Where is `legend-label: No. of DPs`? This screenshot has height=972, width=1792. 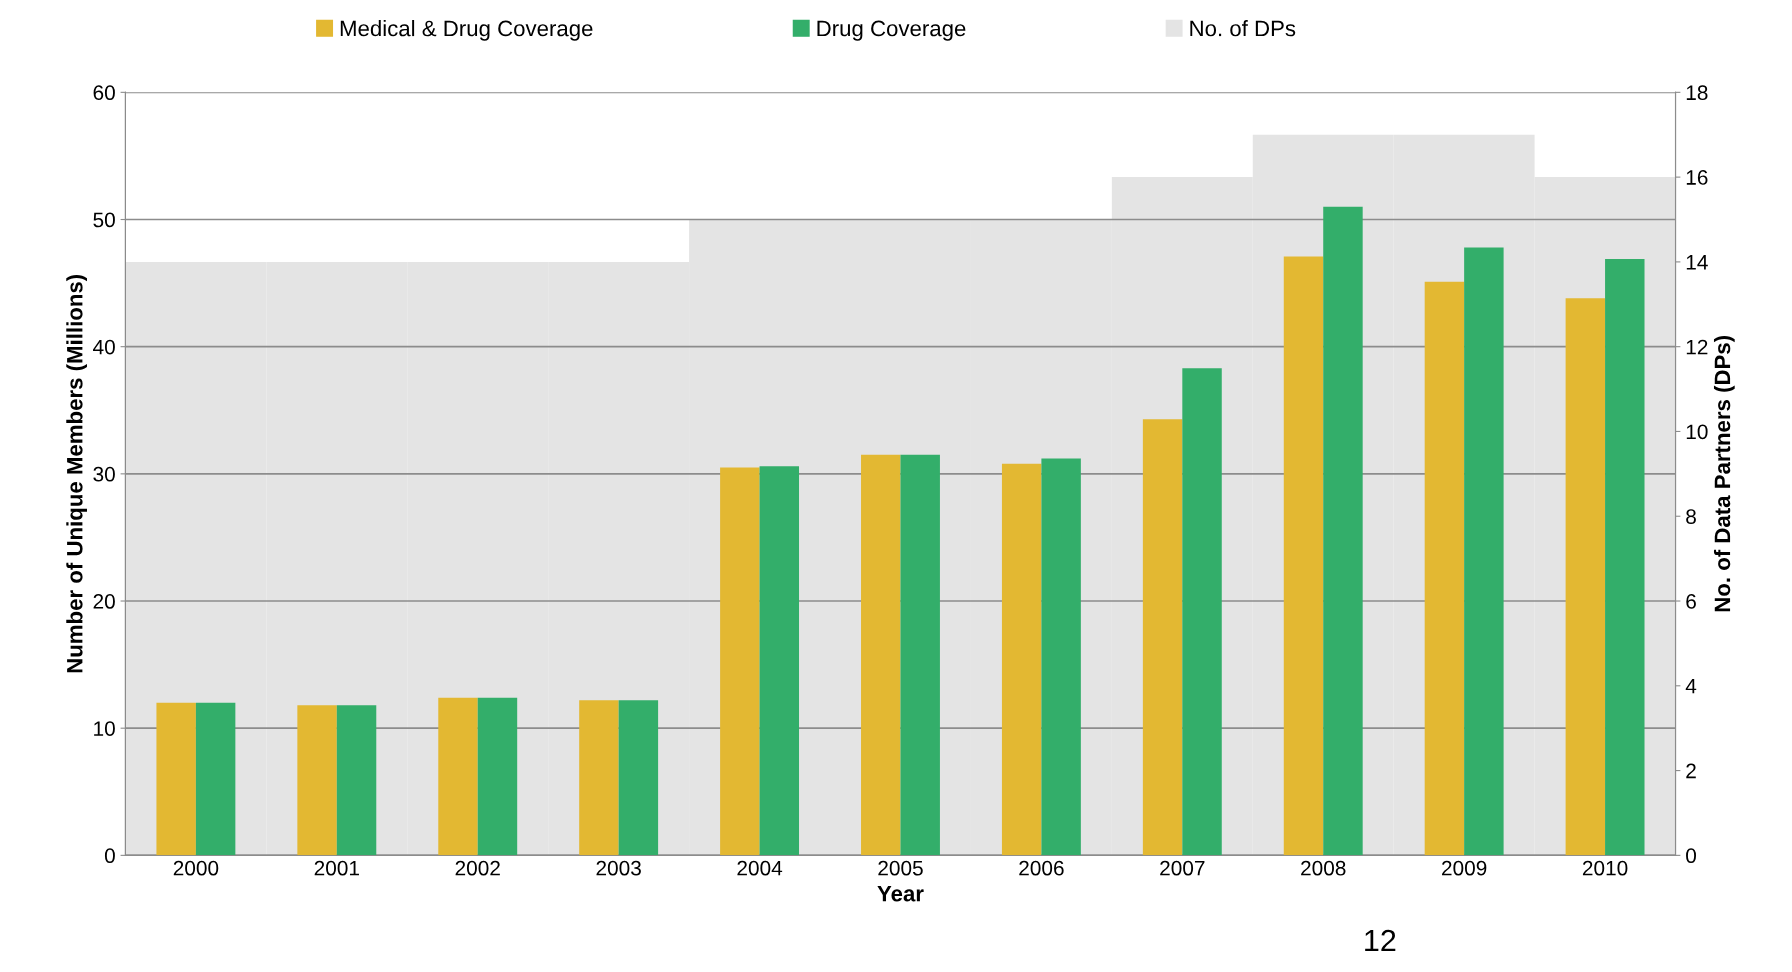 legend-label: No. of DPs is located at coordinates (1243, 28).